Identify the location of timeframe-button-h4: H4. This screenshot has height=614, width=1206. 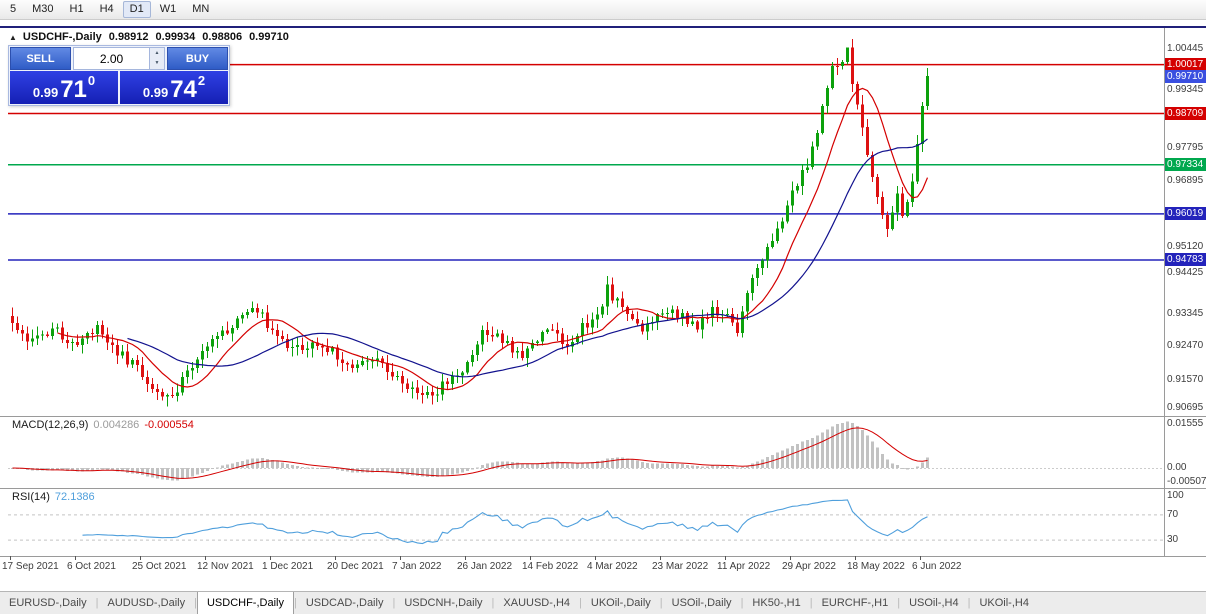
(106, 9).